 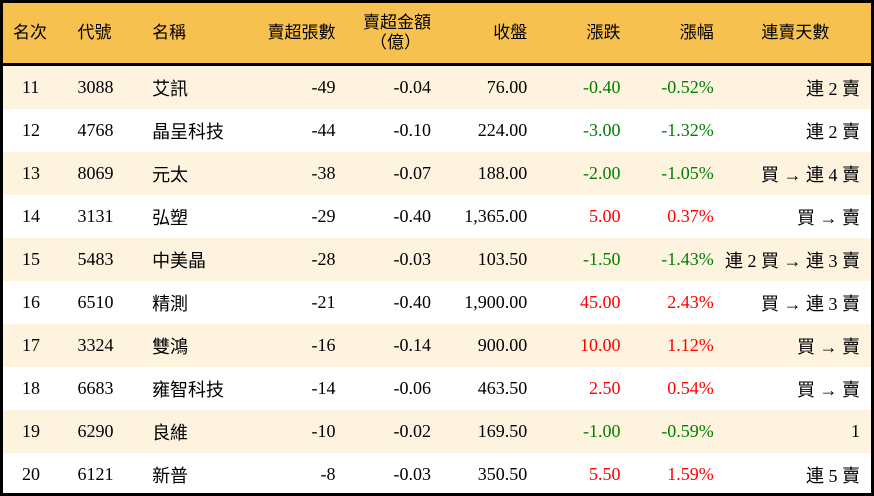 I want to click on cell-pct: 0.37%, so click(x=690, y=216).